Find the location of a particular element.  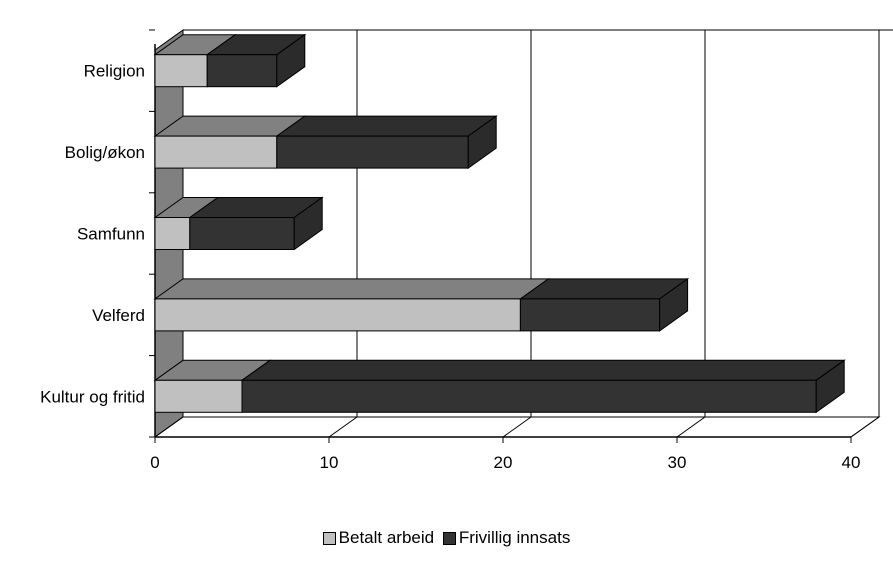

bar-kultur-og-fritid-side is located at coordinates (830, 386).